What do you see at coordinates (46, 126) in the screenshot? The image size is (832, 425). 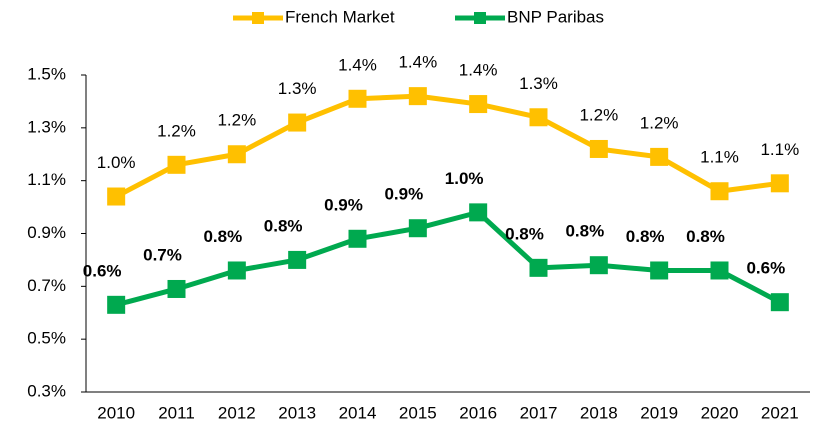 I see `y-tick-label: 1.3%` at bounding box center [46, 126].